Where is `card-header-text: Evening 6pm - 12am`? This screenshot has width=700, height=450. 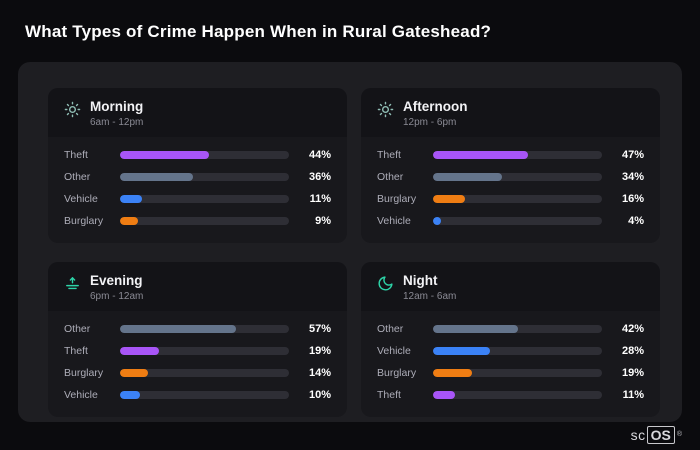
card-header-text: Evening 6pm - 12am is located at coordinates (116, 287).